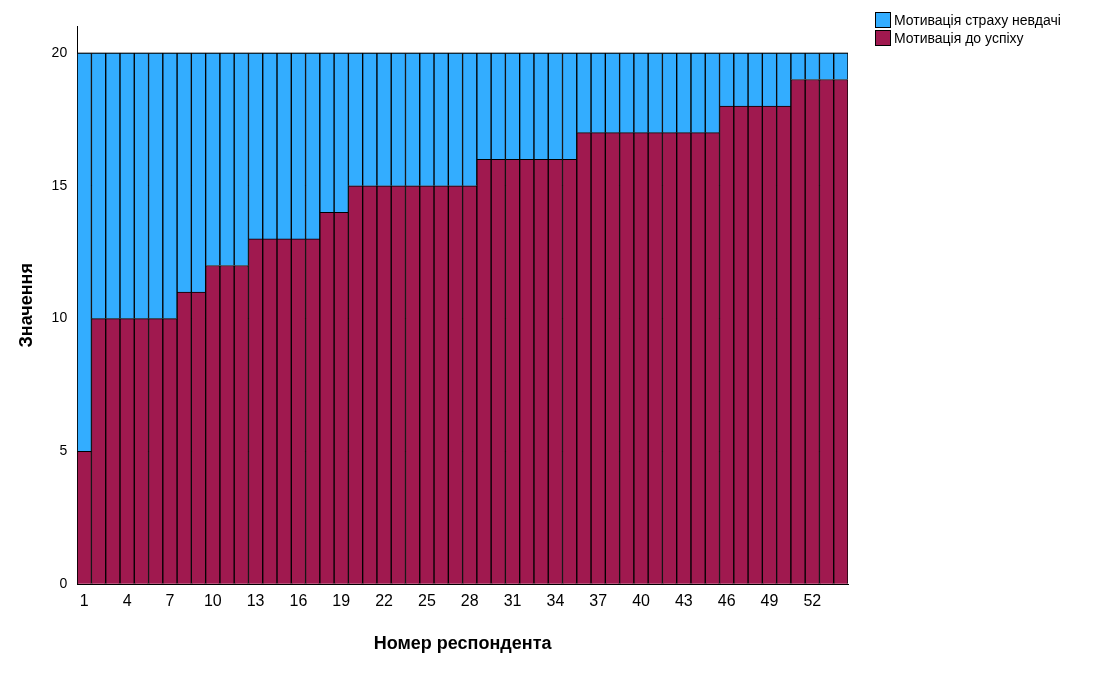 The height and width of the screenshot is (673, 1109). Describe the element at coordinates (255, 601) in the screenshot. I see `x-tick-label: 13` at that location.